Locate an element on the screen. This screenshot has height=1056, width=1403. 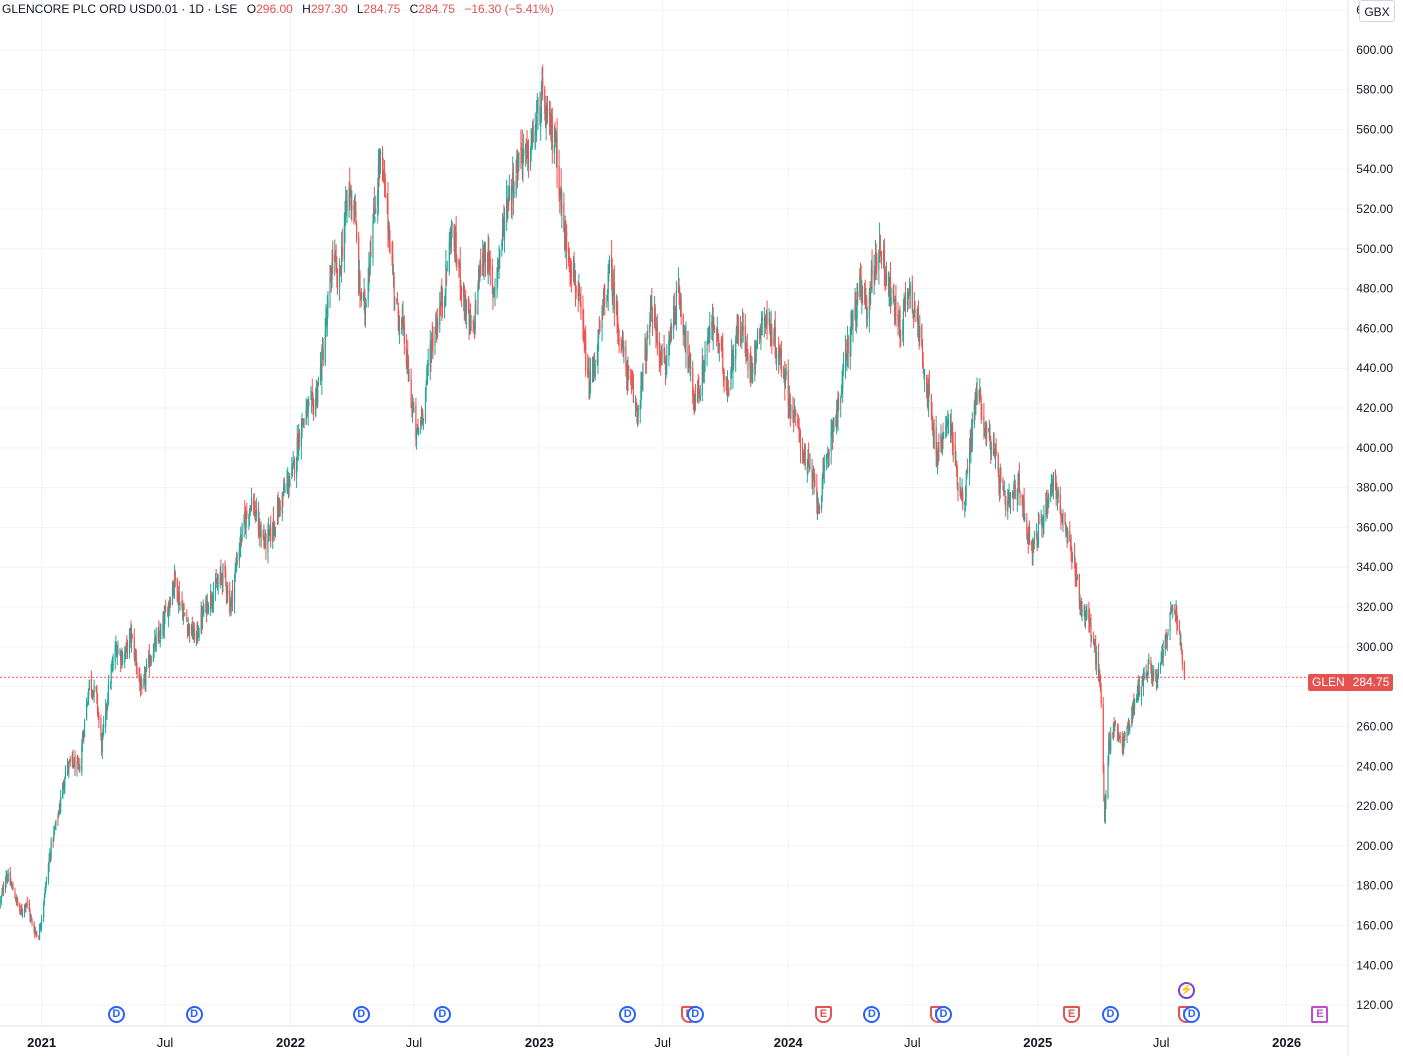
y-tick-label: 540.00 is located at coordinates (1374, 169).